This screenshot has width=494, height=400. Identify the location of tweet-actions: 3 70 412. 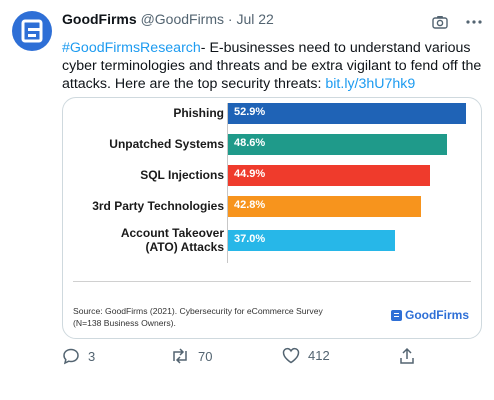
(272, 357).